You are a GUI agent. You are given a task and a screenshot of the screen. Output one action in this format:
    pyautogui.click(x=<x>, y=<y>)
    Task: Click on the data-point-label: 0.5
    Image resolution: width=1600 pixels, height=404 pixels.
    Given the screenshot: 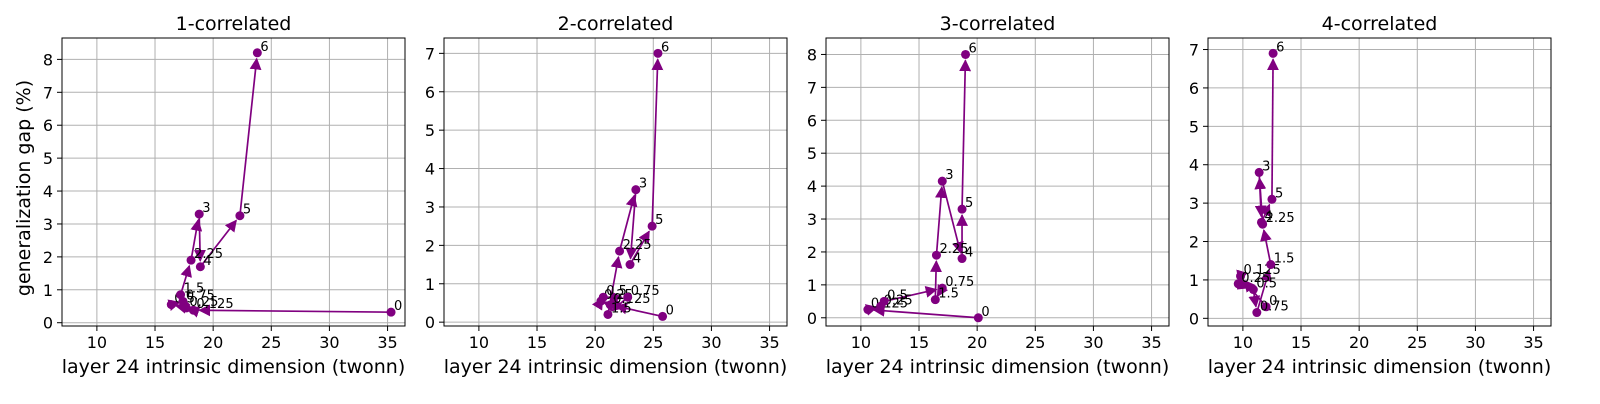 What is the action you would take?
    pyautogui.click(x=897, y=295)
    